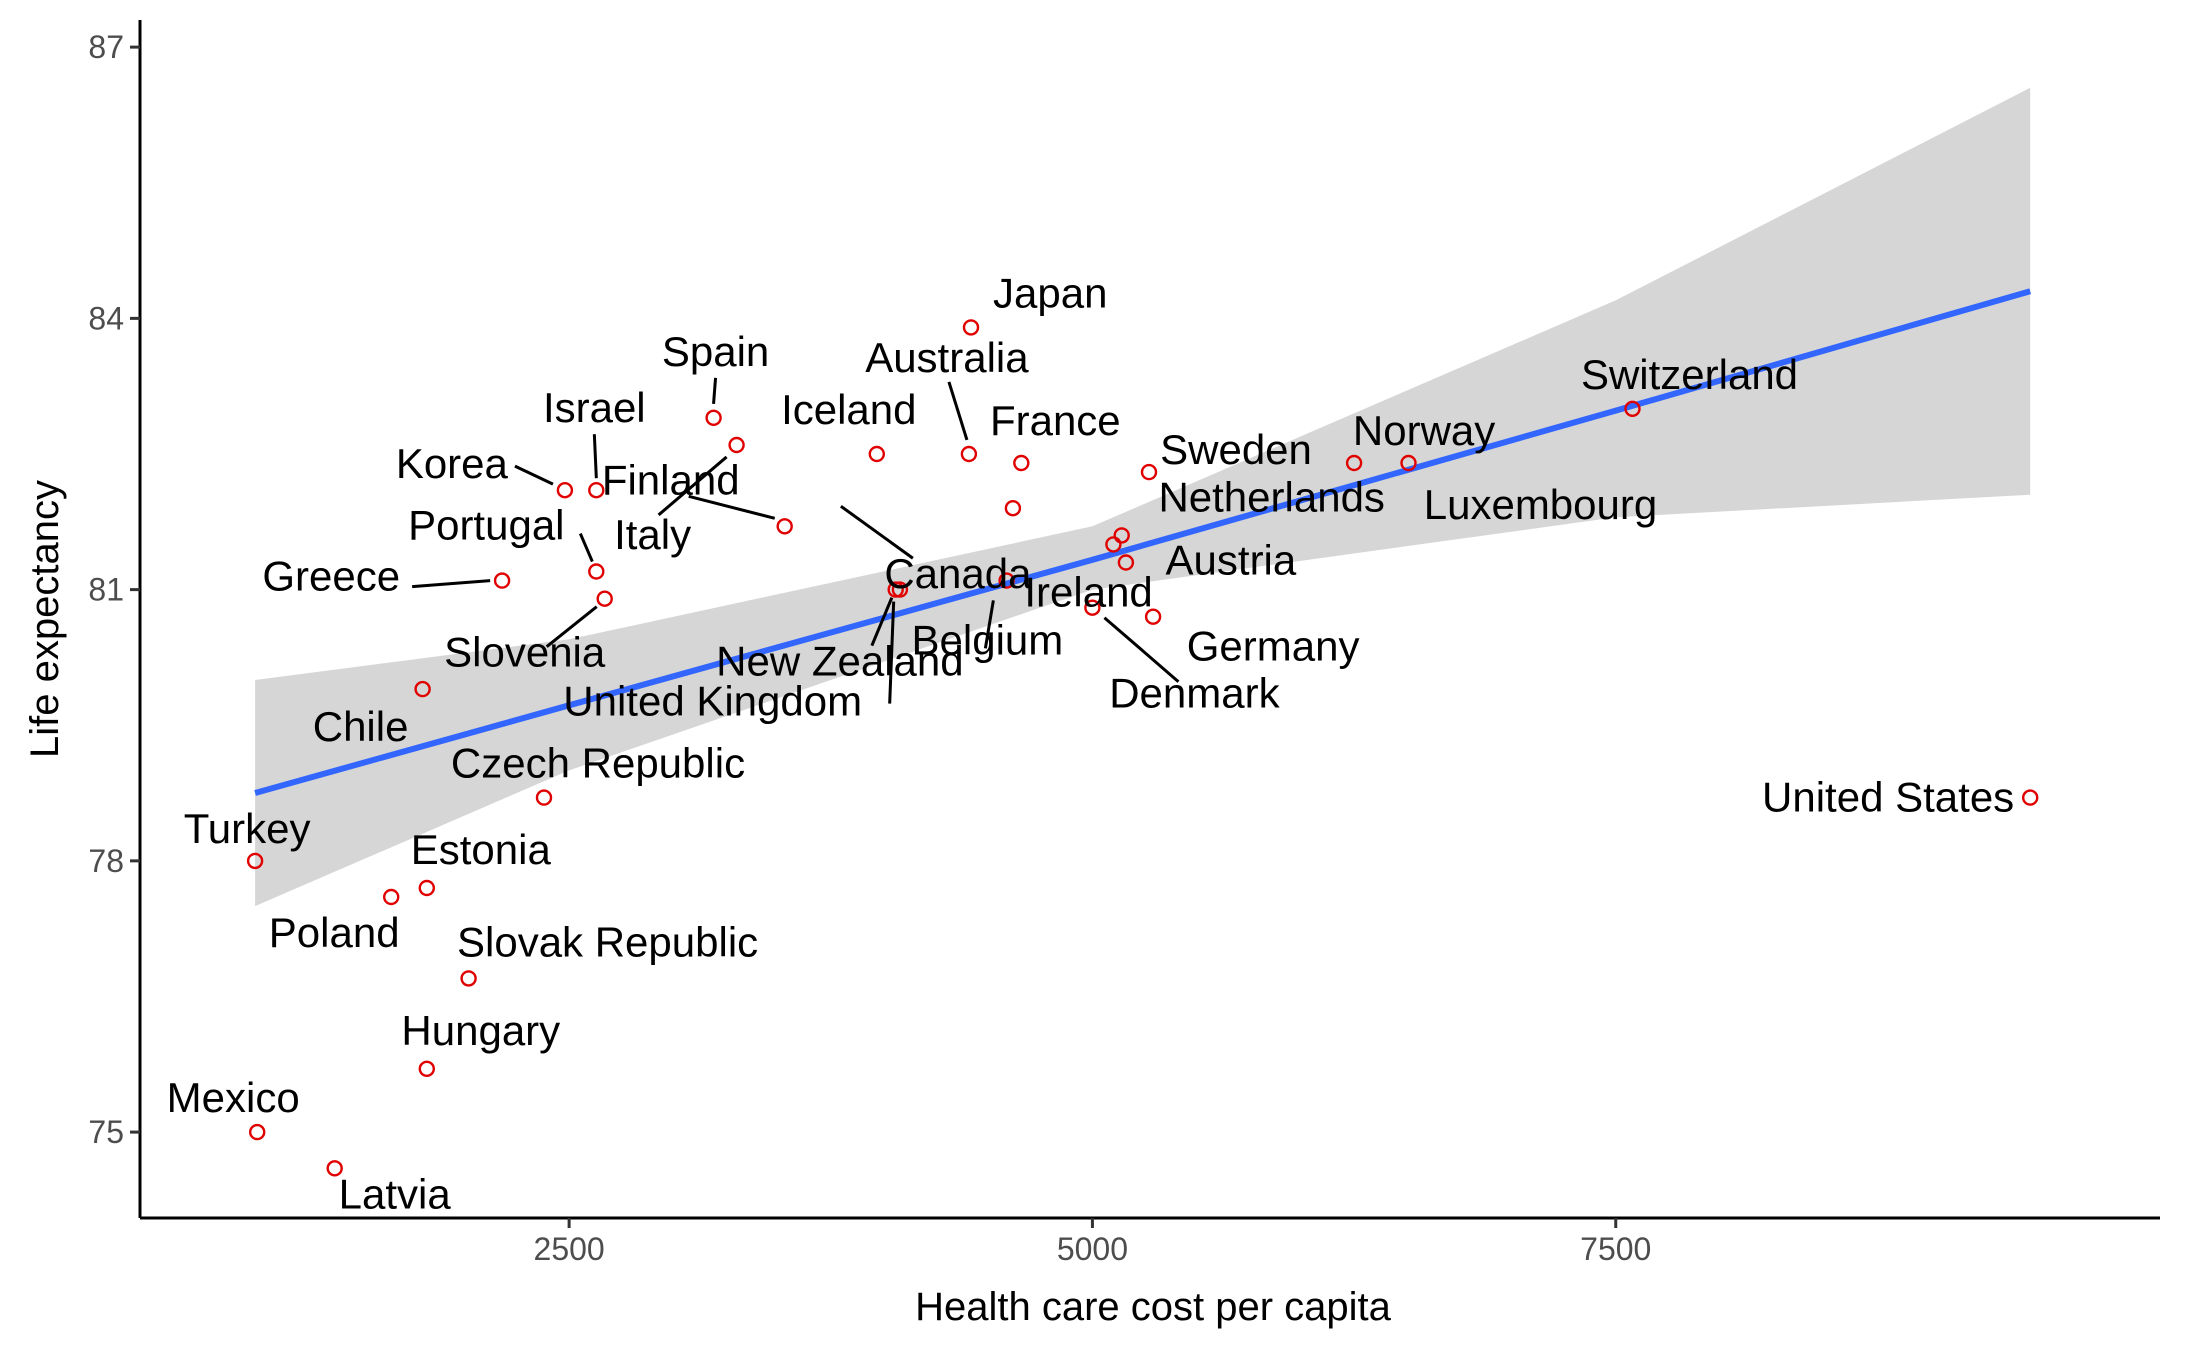 The height and width of the screenshot is (1350, 2187). I want to click on point-slovak-republic, so click(468, 978).